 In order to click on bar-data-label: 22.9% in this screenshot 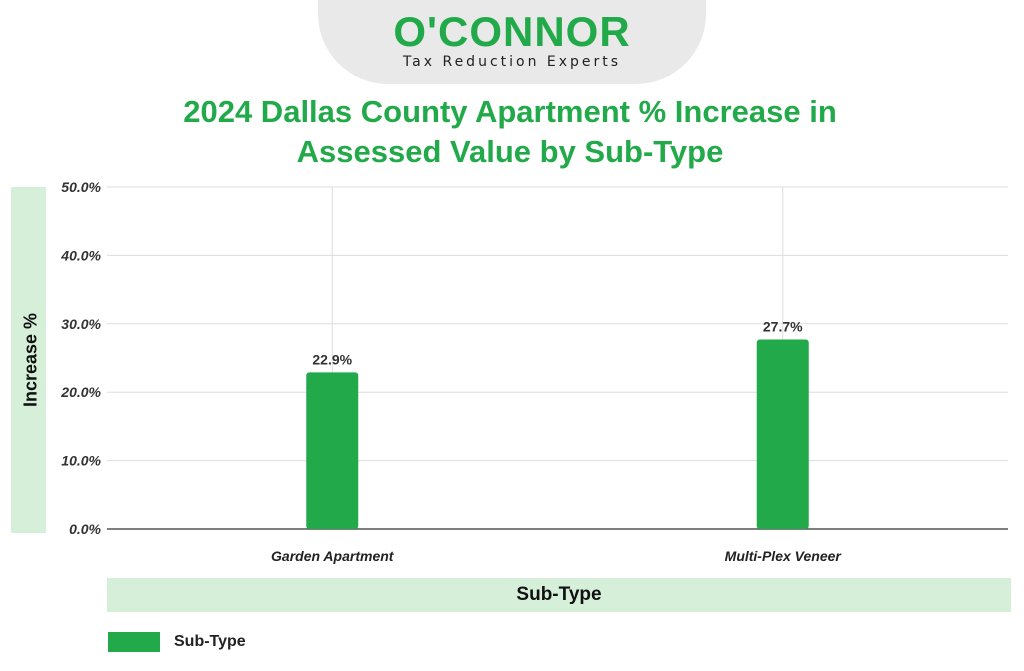, I will do `click(332, 359)`.